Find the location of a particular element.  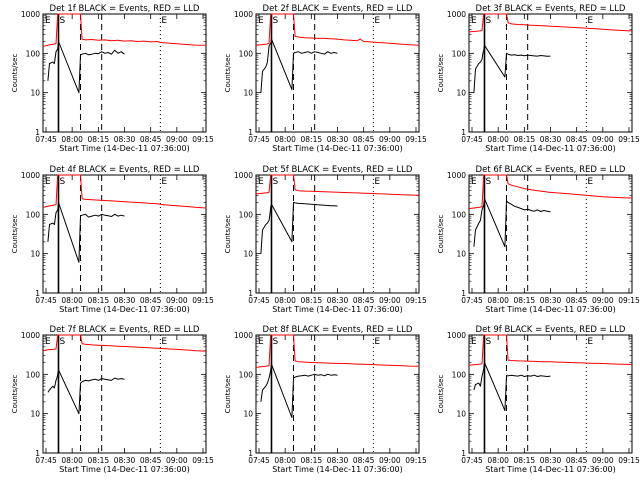

panel-title: Det 7f BLACK = Events, RED = LLD is located at coordinates (125, 330).